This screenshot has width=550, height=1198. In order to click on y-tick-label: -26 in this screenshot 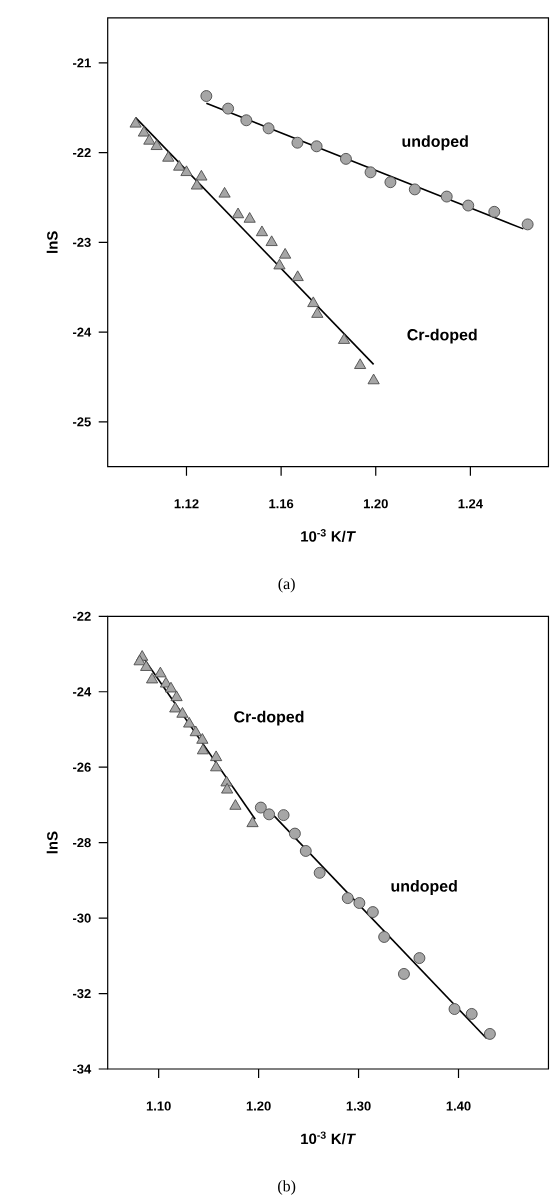, I will do `click(81, 767)`.